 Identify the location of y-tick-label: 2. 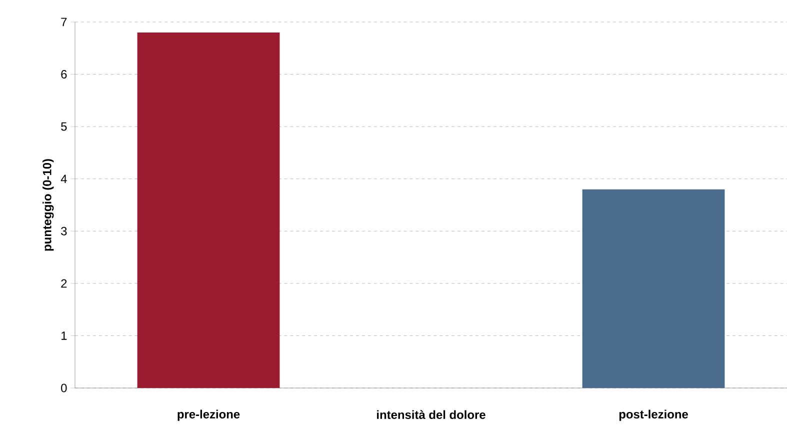
(64, 283).